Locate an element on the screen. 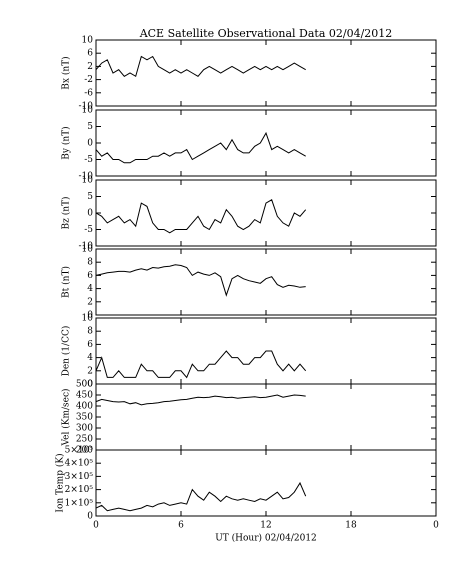 The height and width of the screenshot is (566, 453). x-tick-label: 18 is located at coordinates (351, 526).